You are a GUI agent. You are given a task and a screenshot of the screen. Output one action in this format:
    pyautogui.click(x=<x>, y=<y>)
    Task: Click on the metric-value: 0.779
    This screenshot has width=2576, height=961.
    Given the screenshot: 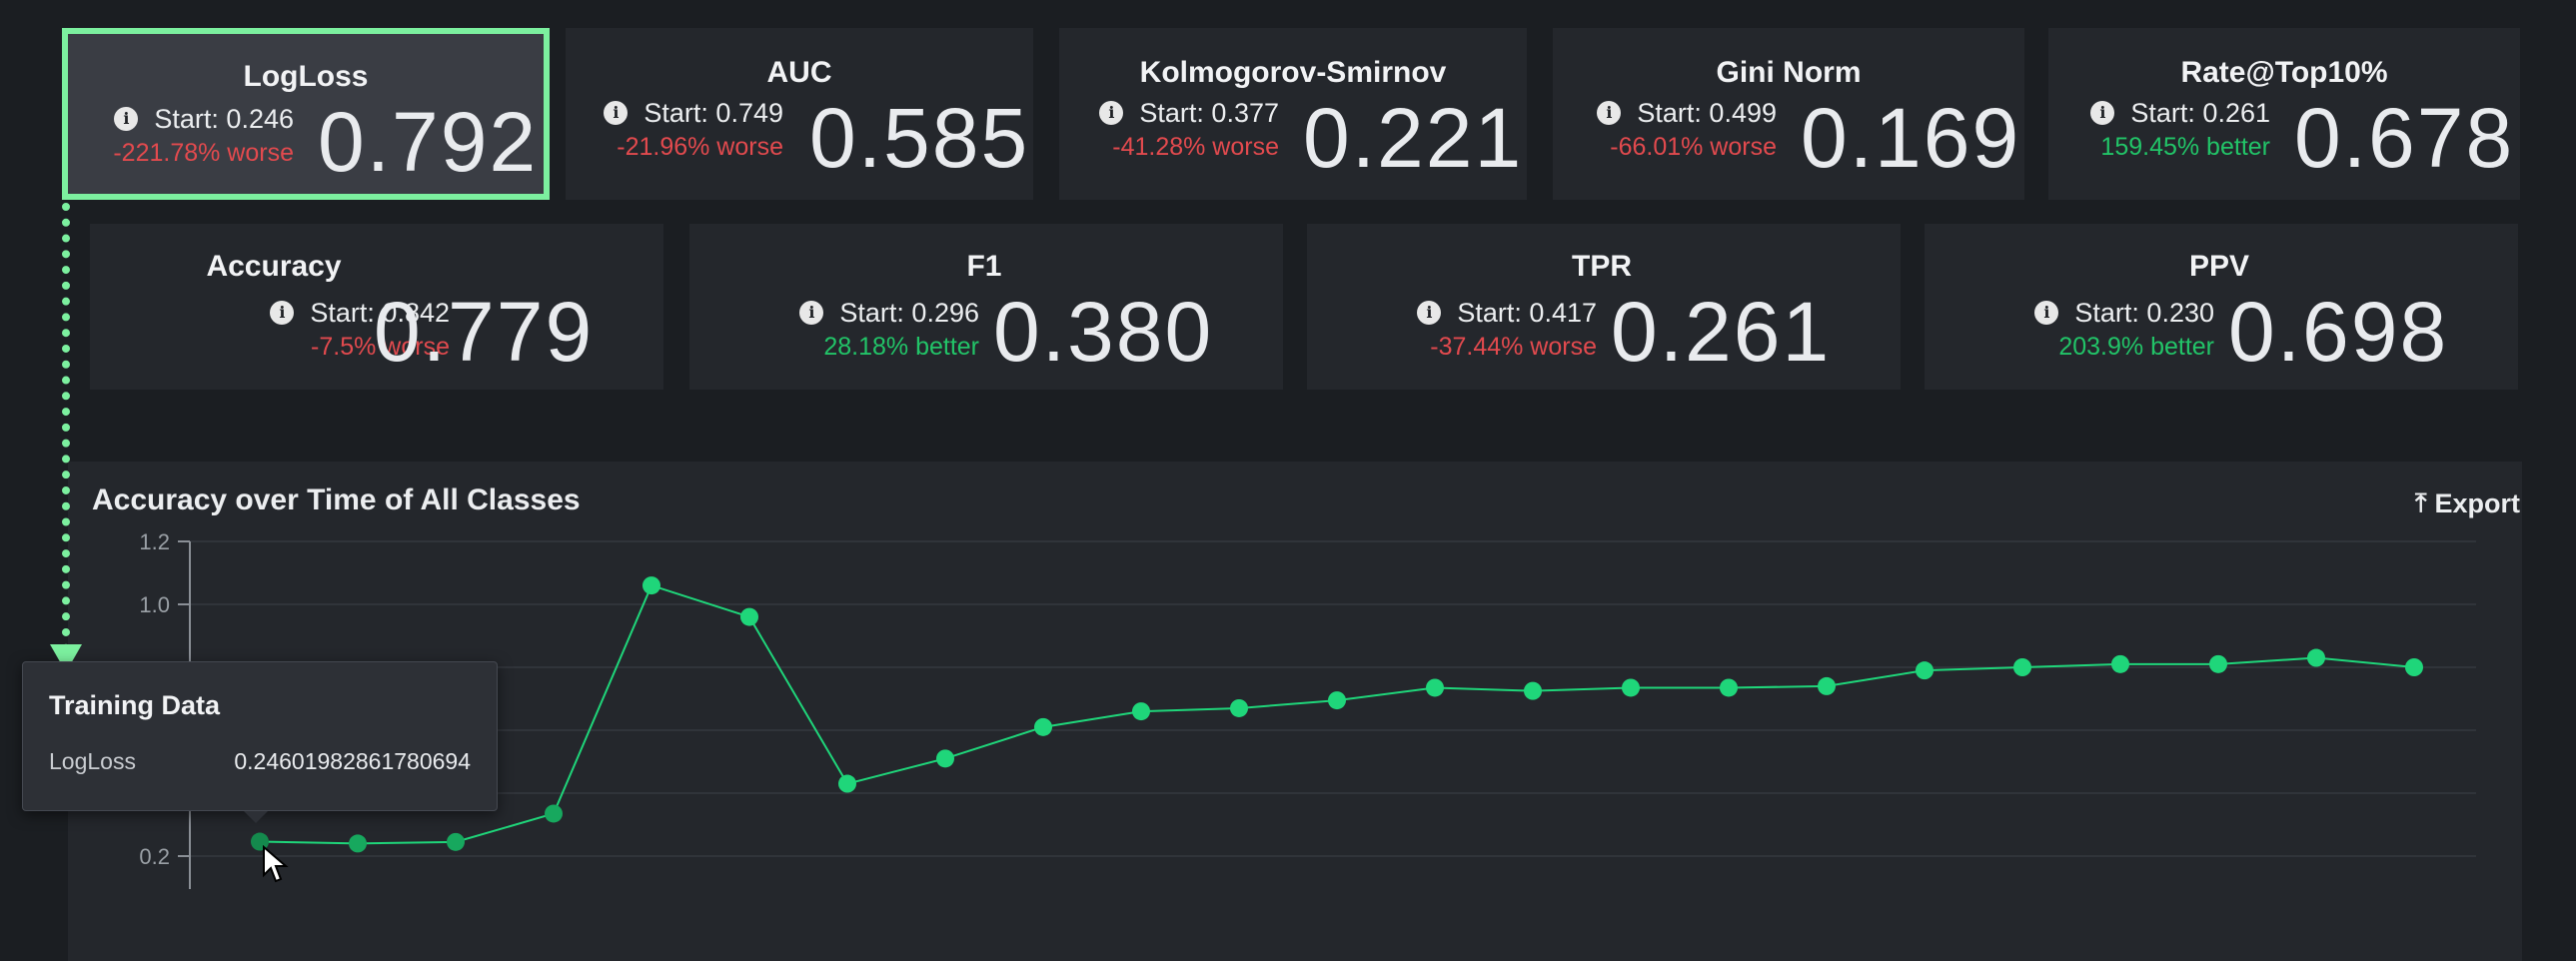 What is the action you would take?
    pyautogui.click(x=484, y=332)
    